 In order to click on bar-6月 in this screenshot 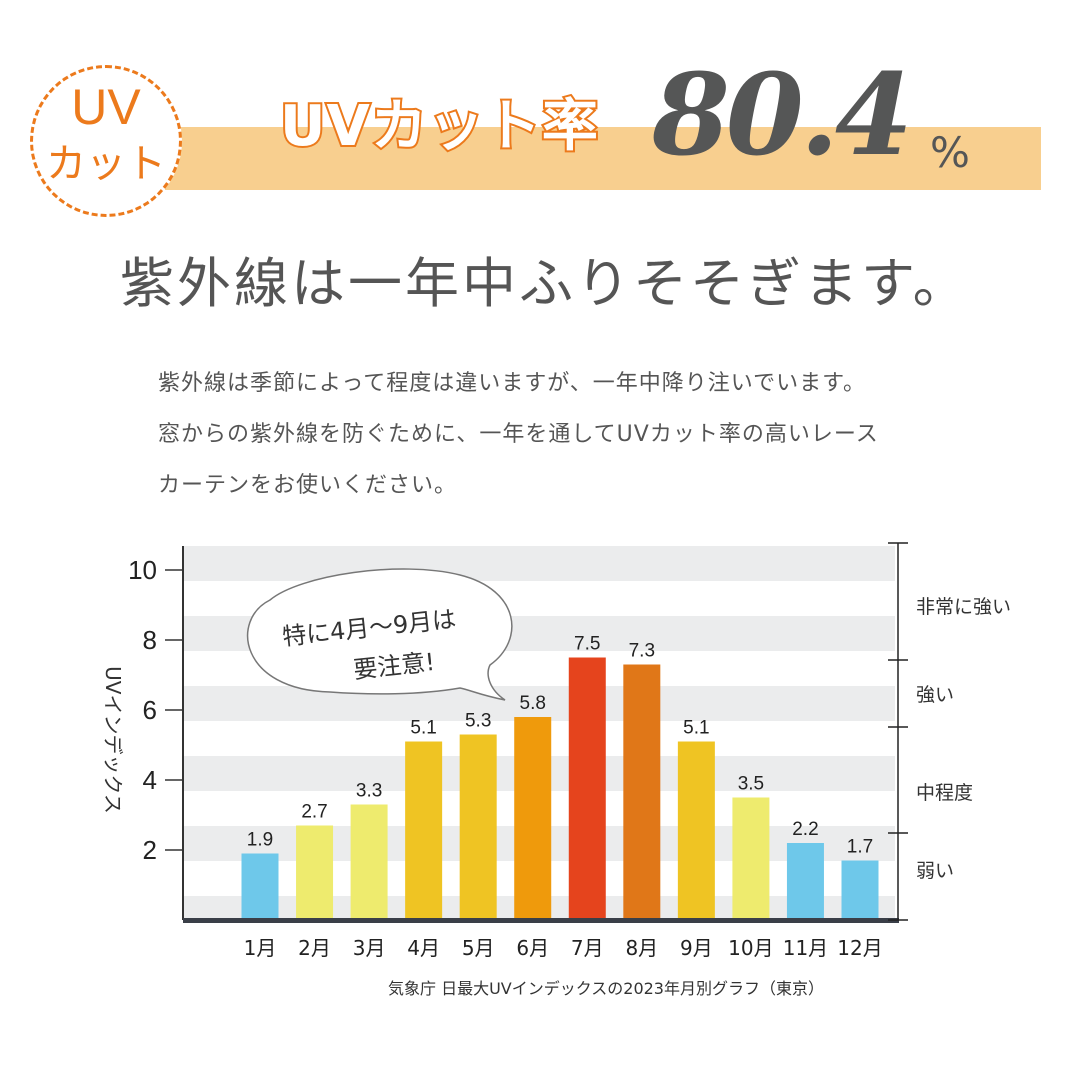, I will do `click(533, 818)`.